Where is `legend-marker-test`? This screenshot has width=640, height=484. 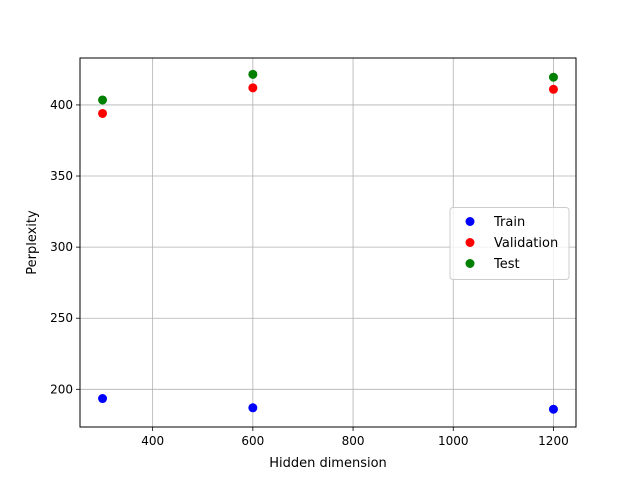
legend-marker-test is located at coordinates (470, 263).